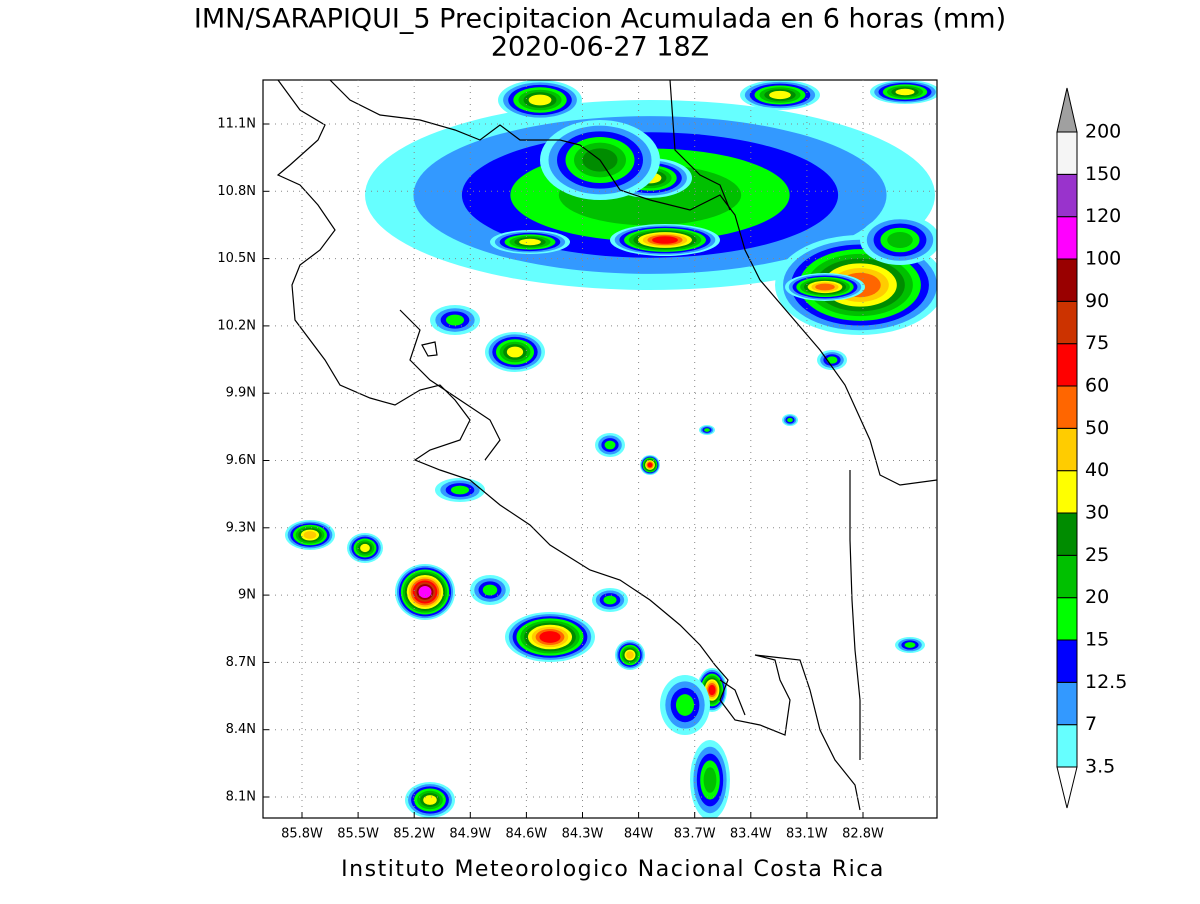 The width and height of the screenshot is (1200, 904). What do you see at coordinates (470, 834) in the screenshot?
I see `lon-tick-label: 84.9W` at bounding box center [470, 834].